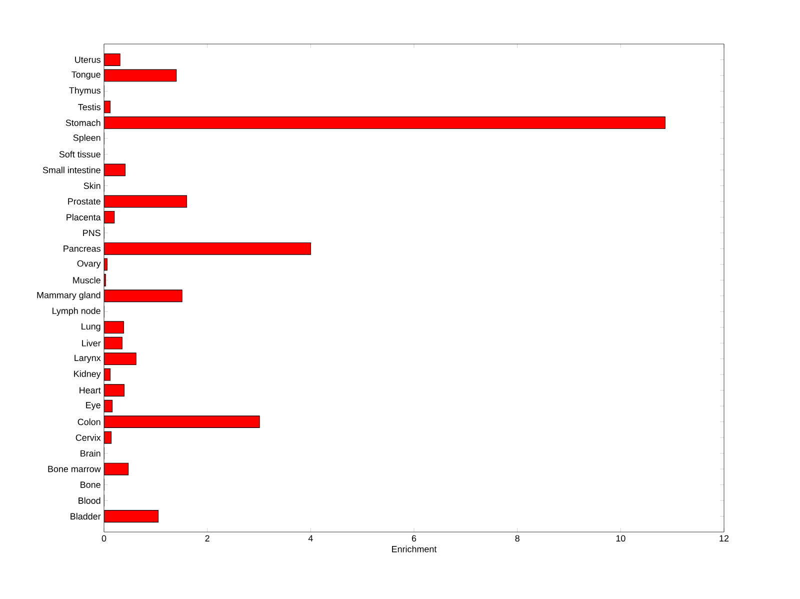  What do you see at coordinates (85, 516) in the screenshot?
I see `y-tick-label: Bladder` at bounding box center [85, 516].